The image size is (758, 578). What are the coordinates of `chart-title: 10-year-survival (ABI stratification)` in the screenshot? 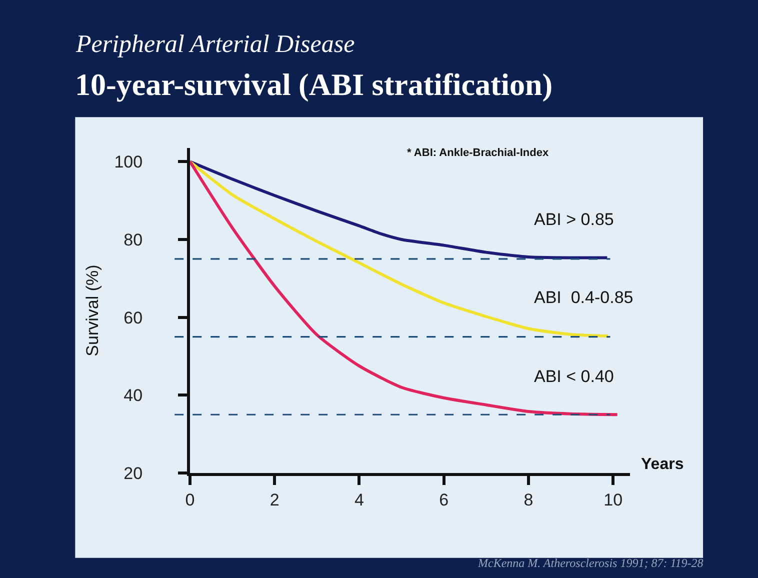 It's located at (314, 84).